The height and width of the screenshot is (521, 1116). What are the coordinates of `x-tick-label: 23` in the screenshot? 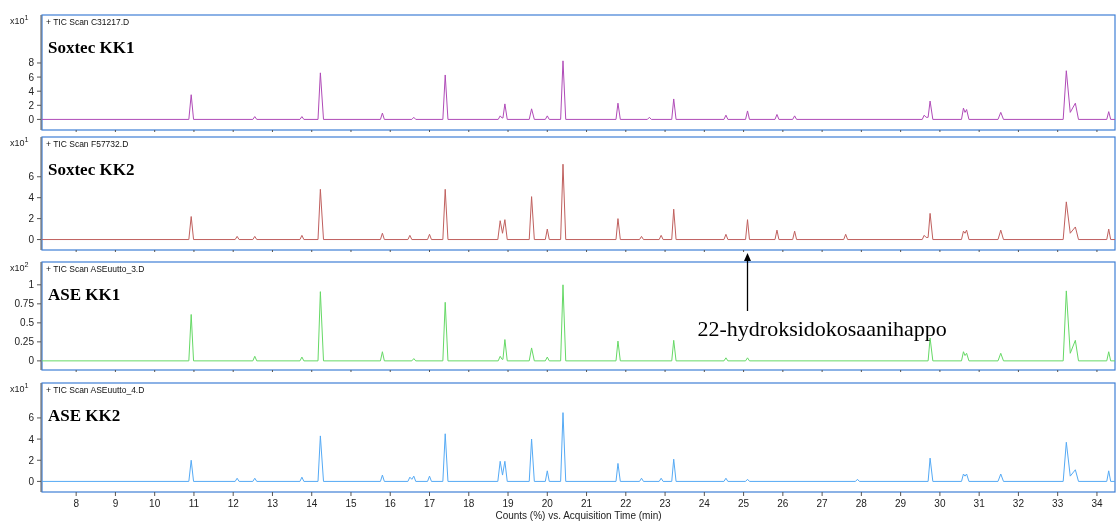 It's located at (665, 503).